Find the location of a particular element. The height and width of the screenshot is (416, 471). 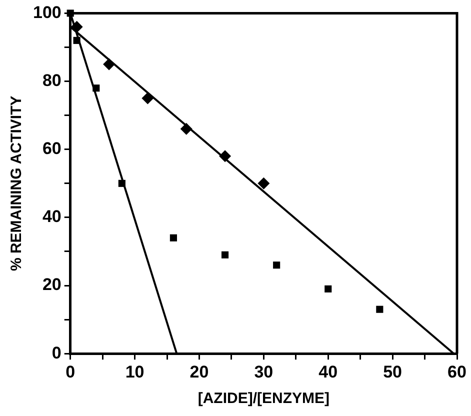

x-axis-title: [AZIDE]/[ENZYME] is located at coordinates (264, 399).